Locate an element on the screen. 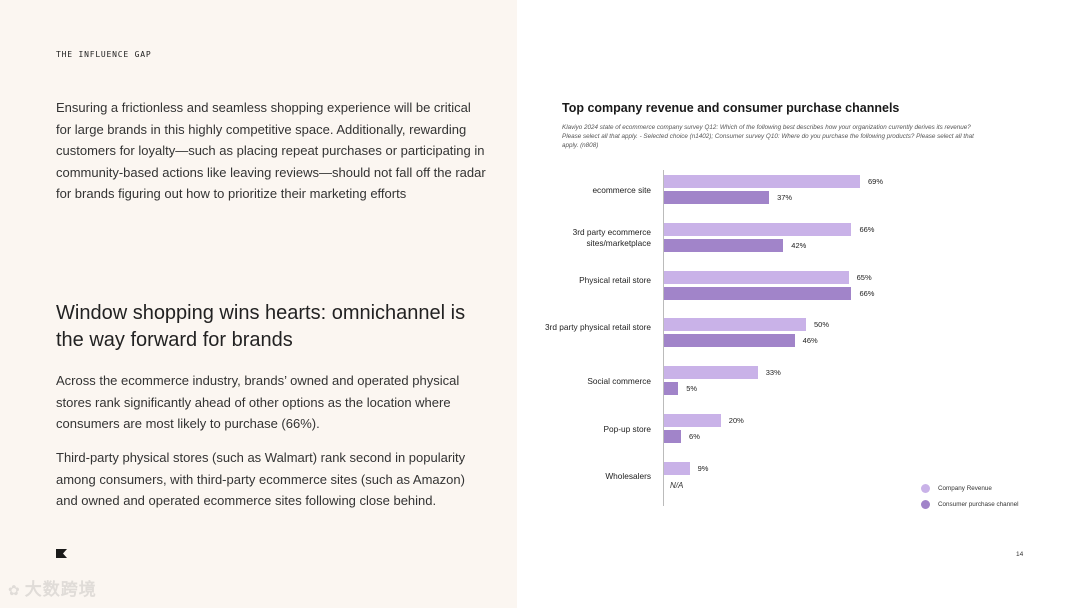 This screenshot has width=1080, height=608. category-label: Wholesalers is located at coordinates (628, 476).